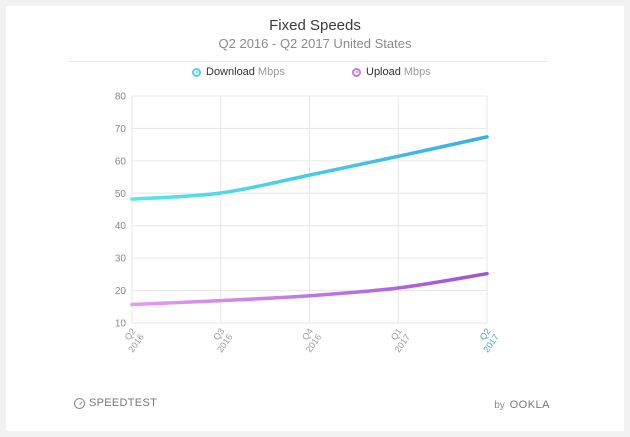  I want to click on y-tick-label: 30, so click(121, 259).